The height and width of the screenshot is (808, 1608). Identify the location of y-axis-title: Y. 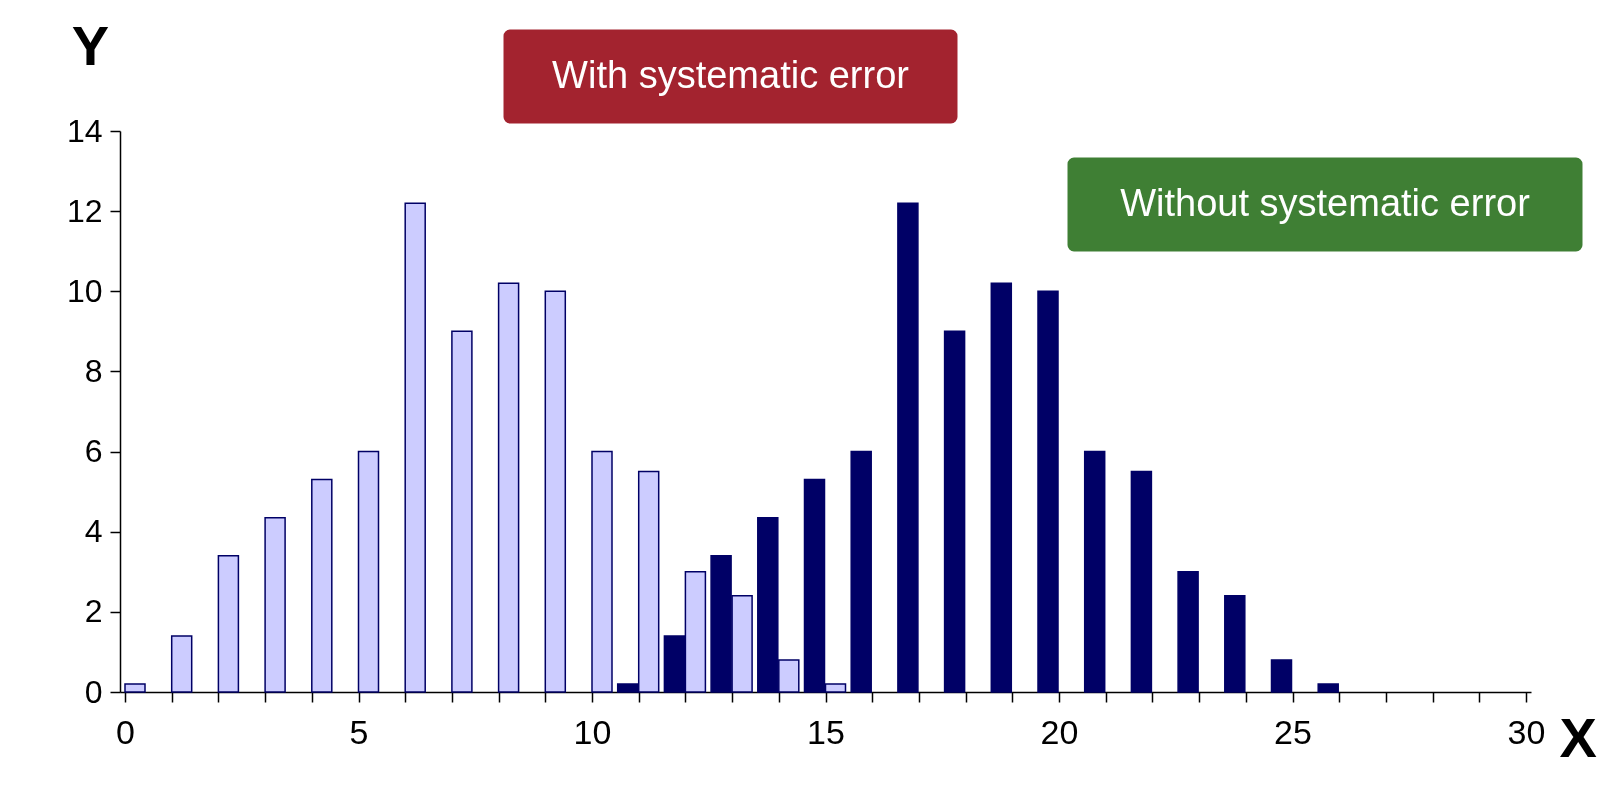
(90, 45).